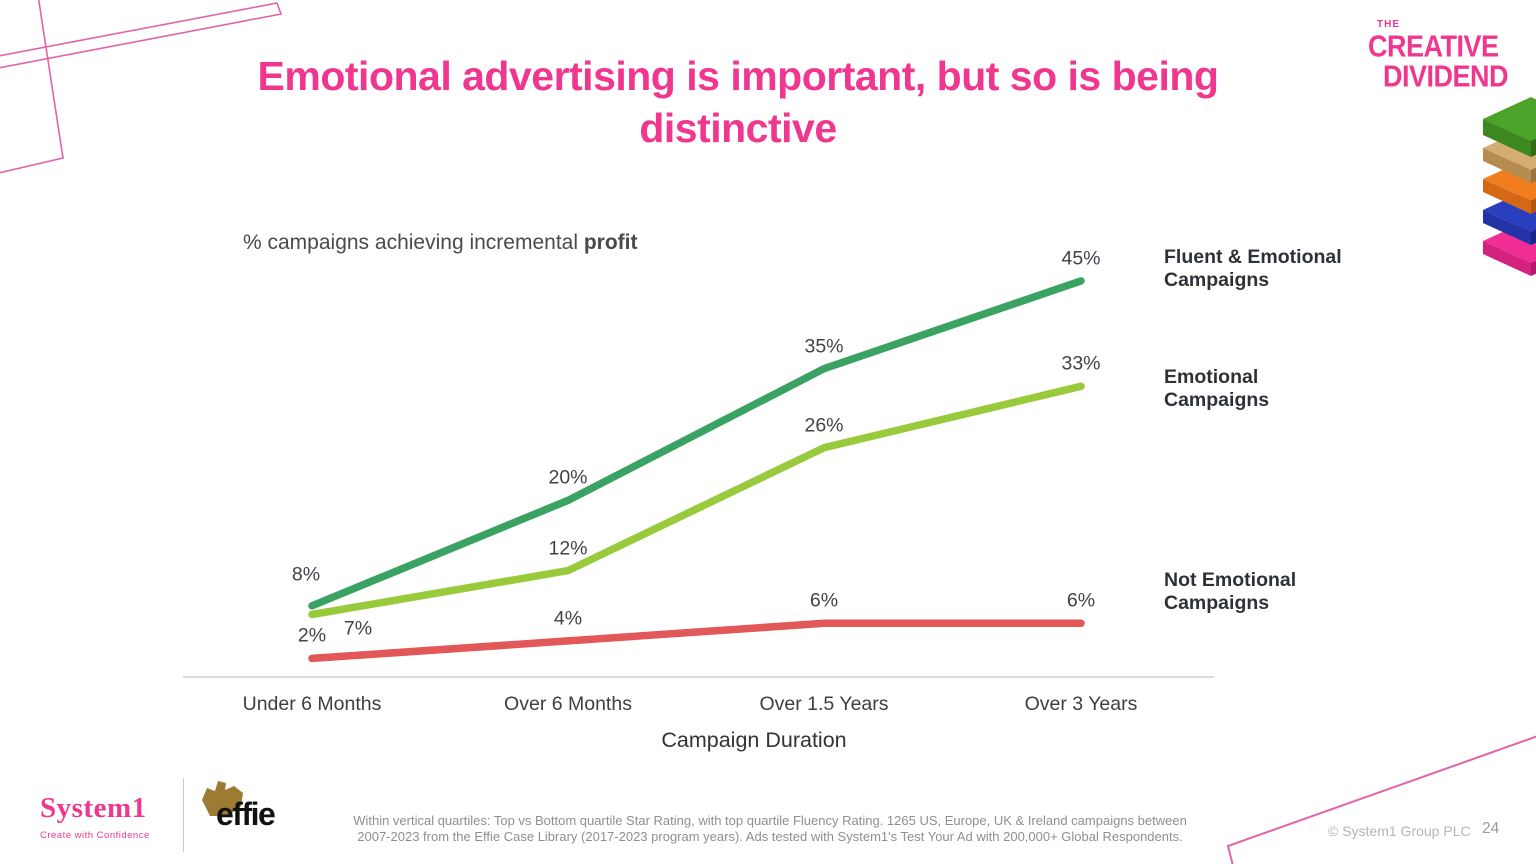 This screenshot has height=864, width=1536. What do you see at coordinates (246, 814) in the screenshot?
I see `effie-logo-name: effie` at bounding box center [246, 814].